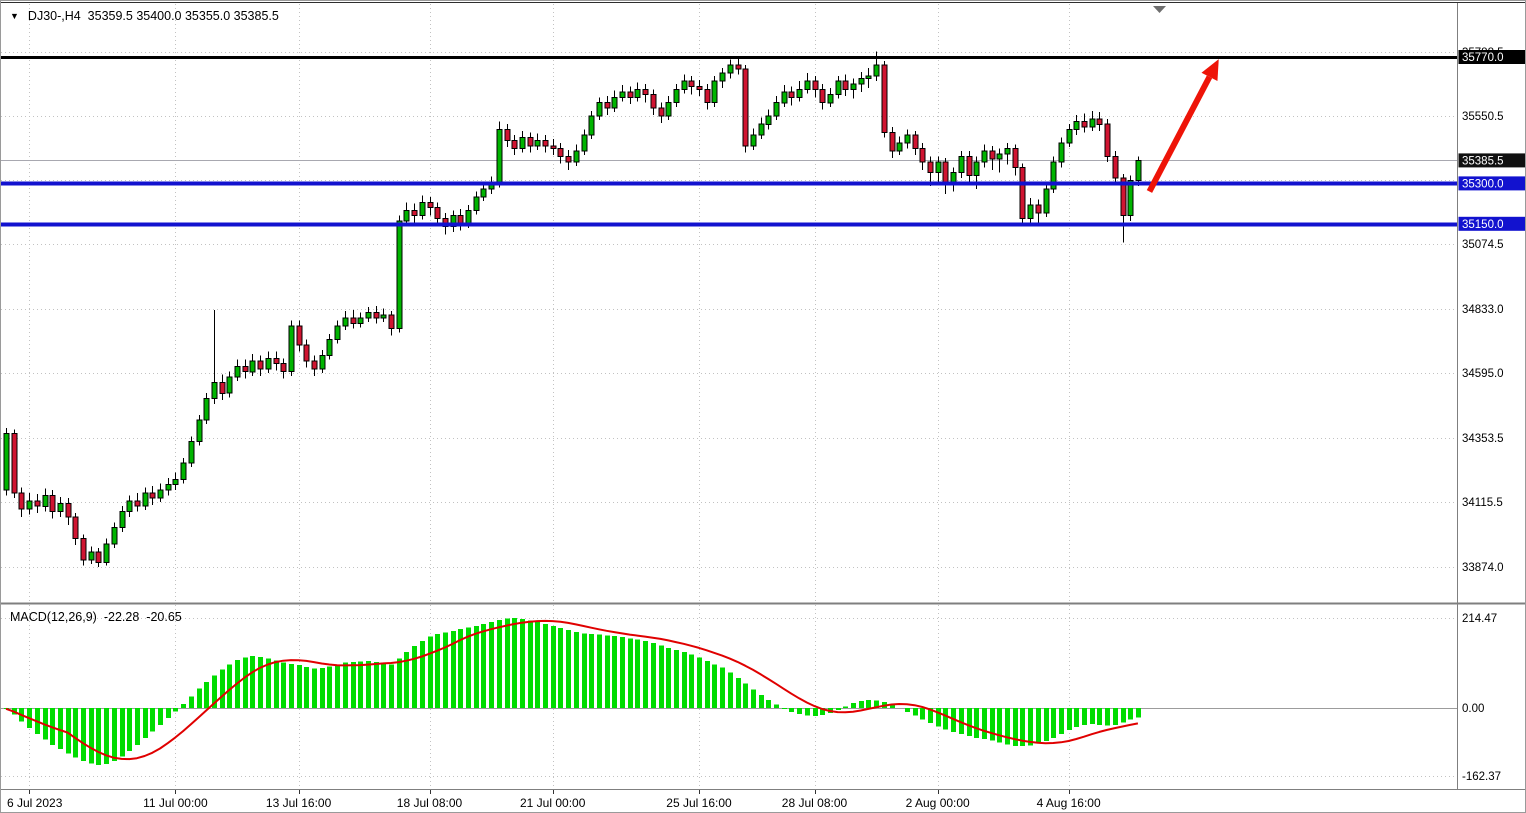  I want to click on time-axis-label: 2 Aug 00:00, so click(938, 803).